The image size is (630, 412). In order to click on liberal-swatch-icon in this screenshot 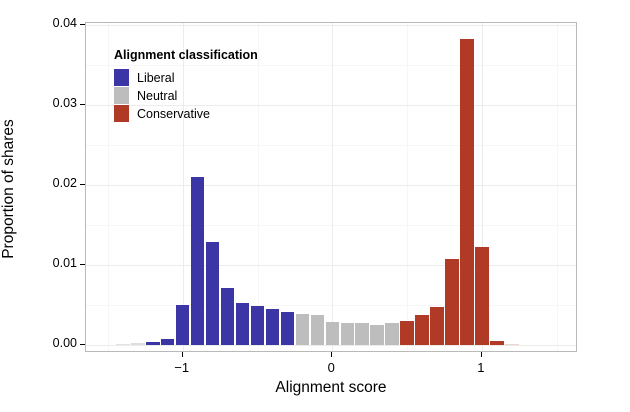, I will do `click(121, 77)`.